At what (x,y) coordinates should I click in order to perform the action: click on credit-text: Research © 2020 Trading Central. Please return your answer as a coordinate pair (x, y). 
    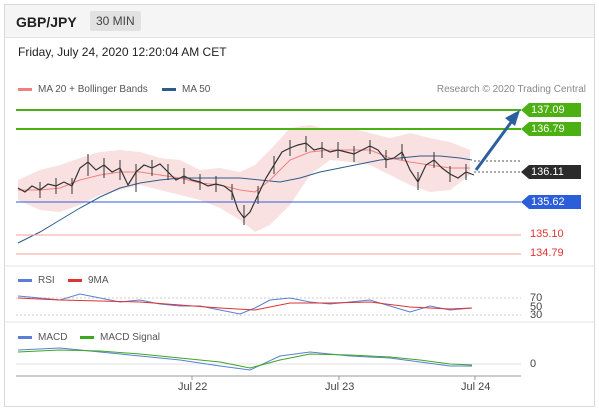
    Looking at the image, I should click on (511, 89).